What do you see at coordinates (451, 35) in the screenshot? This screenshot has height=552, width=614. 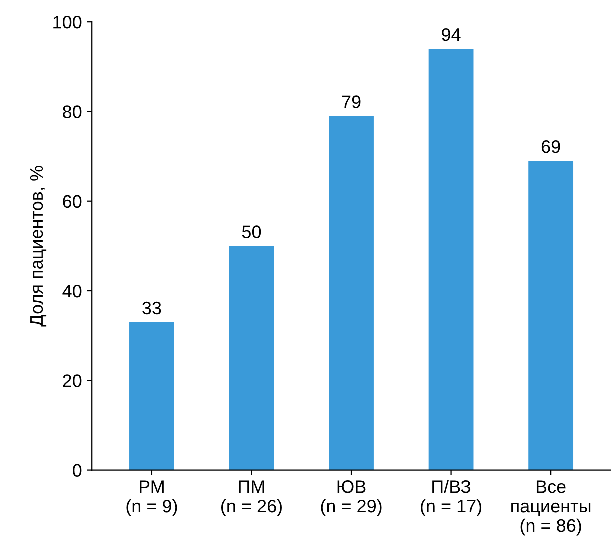 I see `data-label: 94` at bounding box center [451, 35].